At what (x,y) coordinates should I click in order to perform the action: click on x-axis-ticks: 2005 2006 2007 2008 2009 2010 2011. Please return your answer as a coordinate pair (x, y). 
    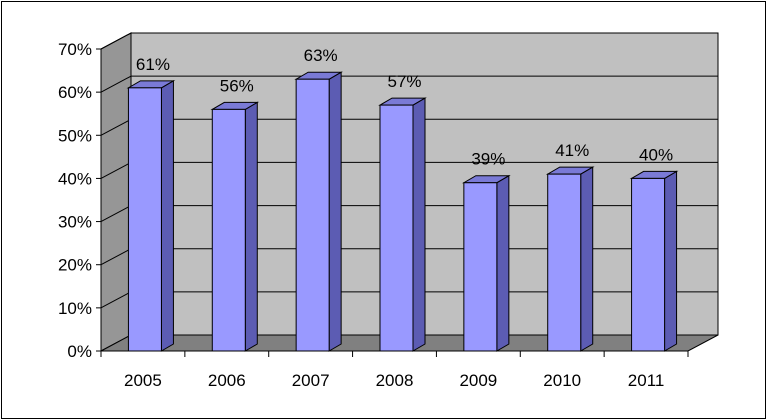
    Looking at the image, I should click on (394, 370).